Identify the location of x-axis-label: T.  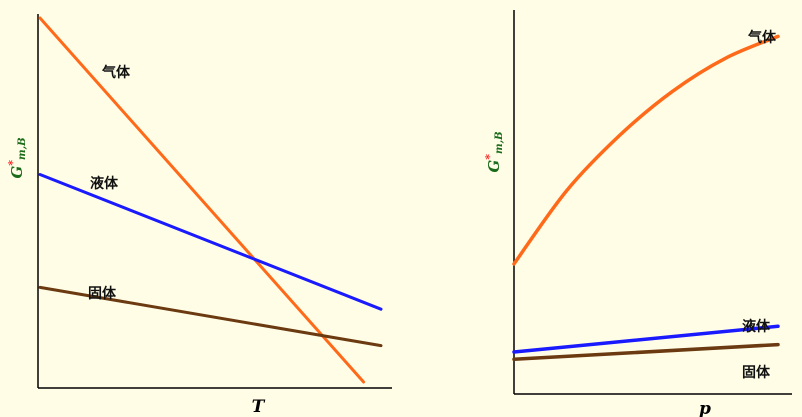
(259, 407).